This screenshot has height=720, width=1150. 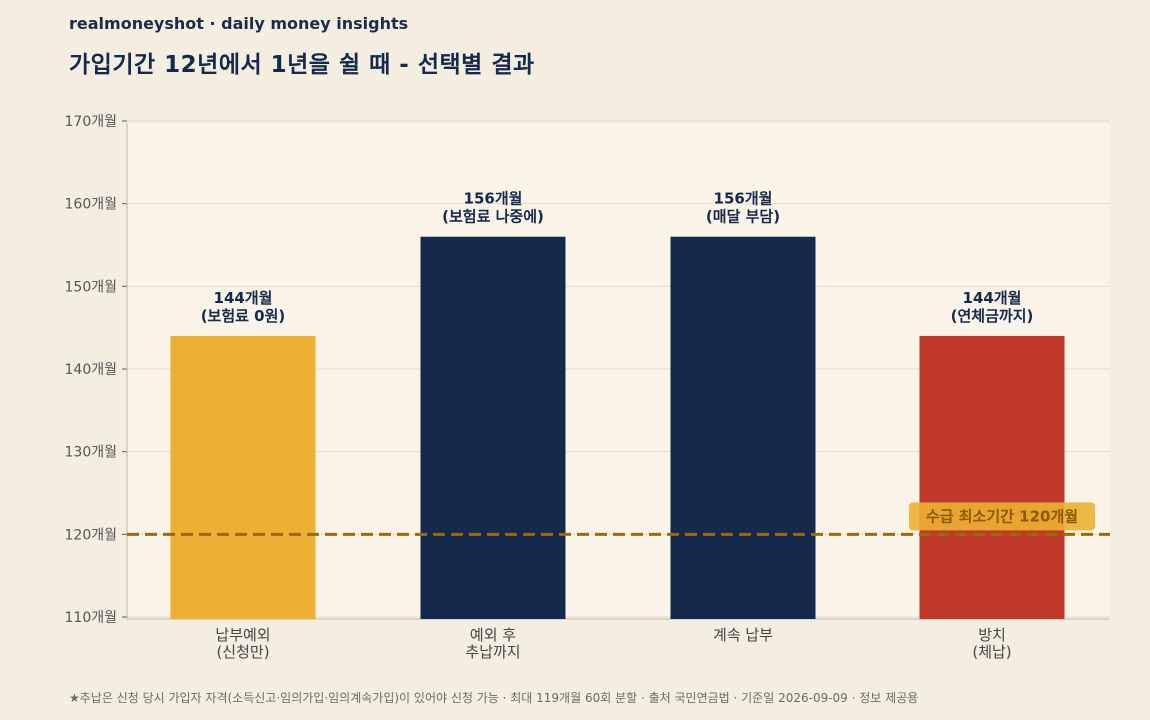 I want to click on x-tick-label: 방치, so click(x=992, y=635).